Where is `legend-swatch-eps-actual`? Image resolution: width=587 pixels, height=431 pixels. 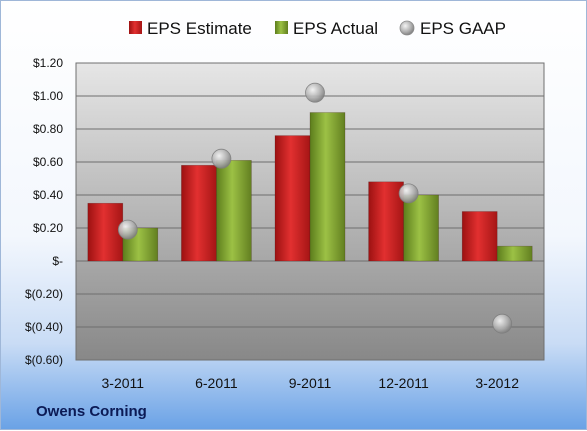 legend-swatch-eps-actual is located at coordinates (281, 27).